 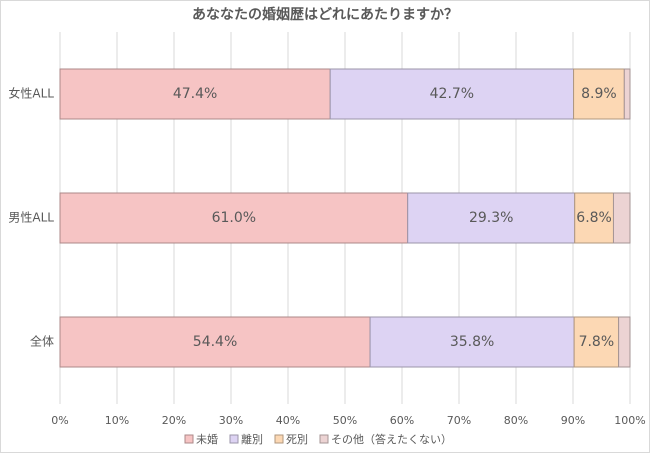 What do you see at coordinates (215, 342) in the screenshot?
I see `value-label: 54.4%` at bounding box center [215, 342].